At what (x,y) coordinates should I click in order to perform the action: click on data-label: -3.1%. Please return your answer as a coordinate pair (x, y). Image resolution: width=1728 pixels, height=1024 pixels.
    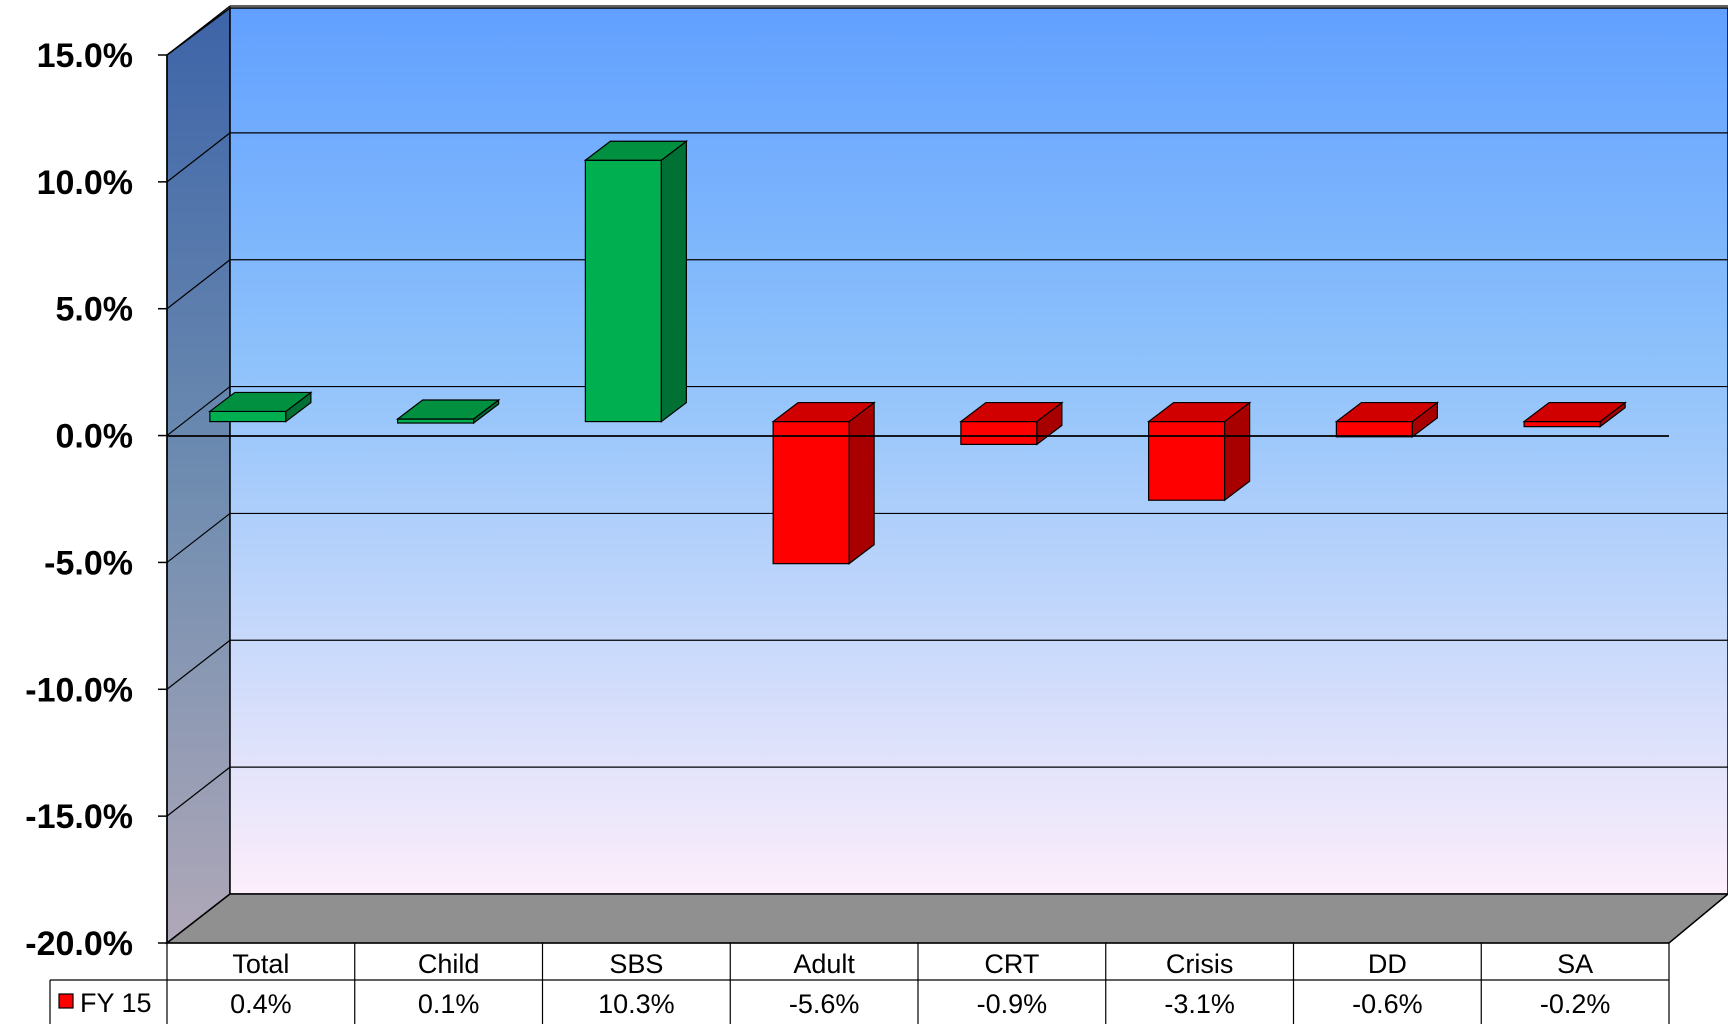
    Looking at the image, I should click on (1199, 1004).